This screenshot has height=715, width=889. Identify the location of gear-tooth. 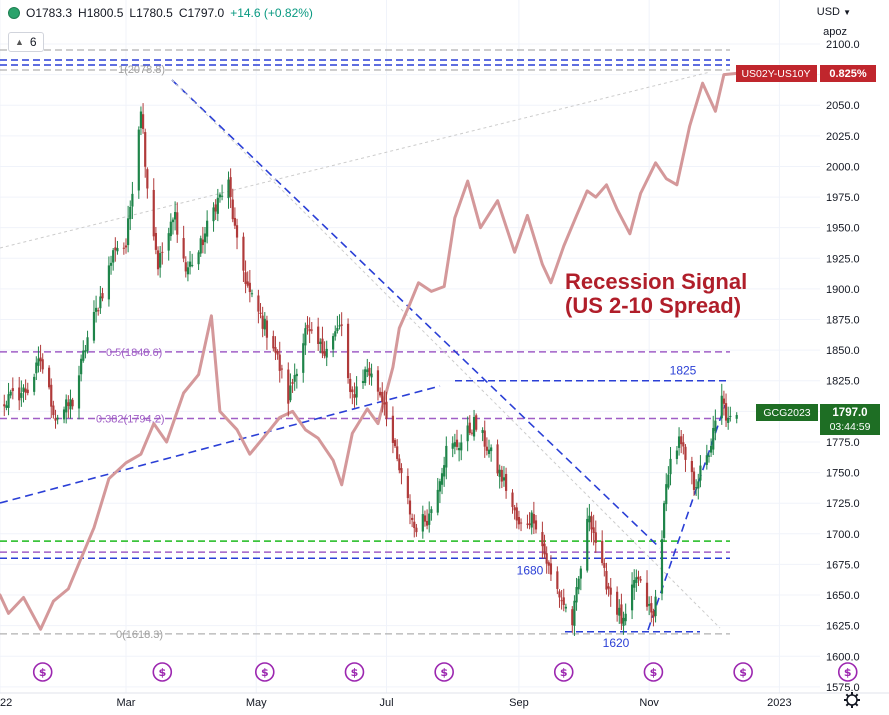
(856, 695).